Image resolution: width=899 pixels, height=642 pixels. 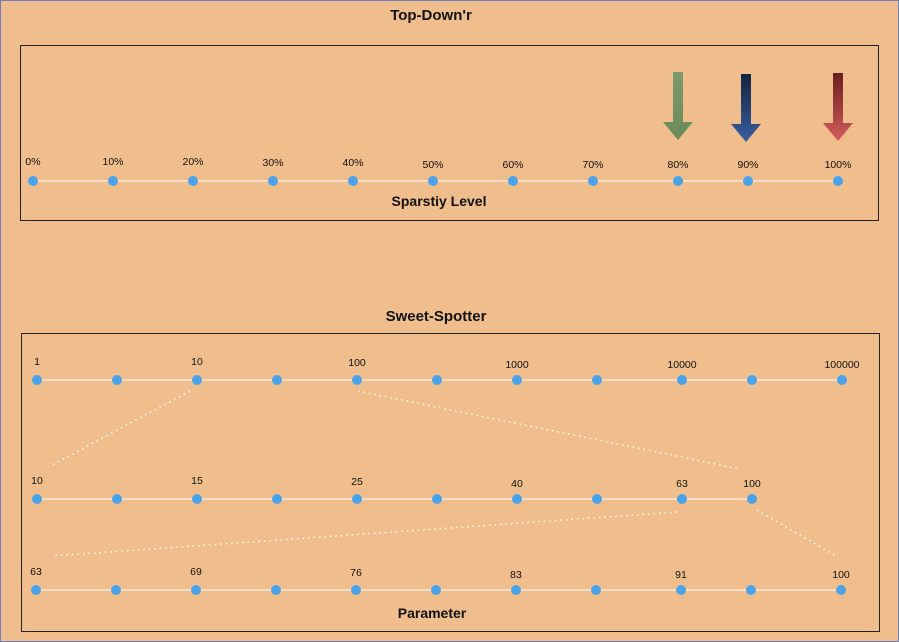 I want to click on top-tick-label: 80%, so click(x=677, y=165).